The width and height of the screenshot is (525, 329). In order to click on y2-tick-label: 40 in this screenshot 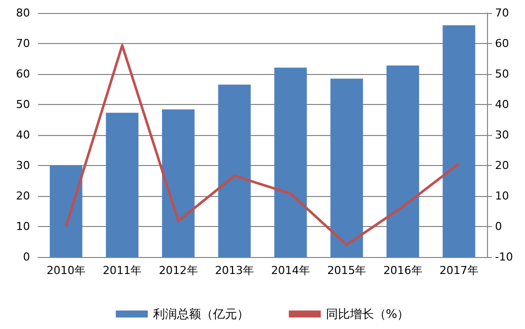, I will do `click(502, 104)`.